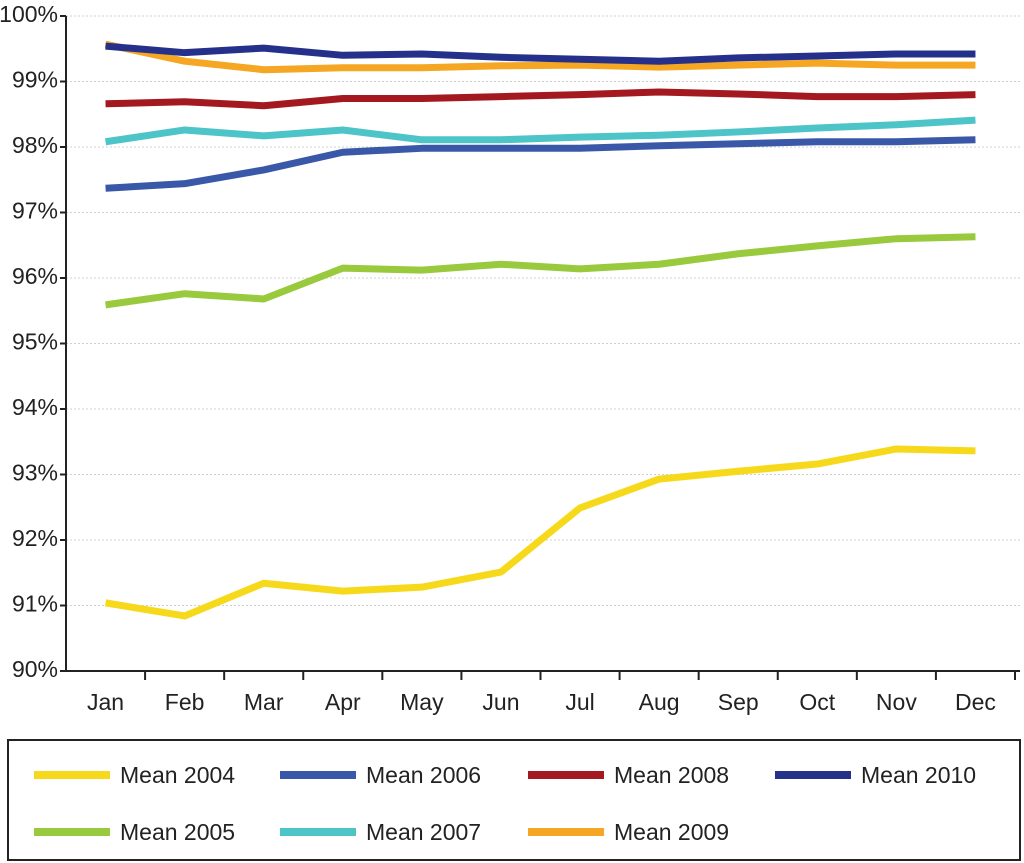 The image size is (1024, 863). I want to click on legend-label: Mean 2009, so click(671, 832).